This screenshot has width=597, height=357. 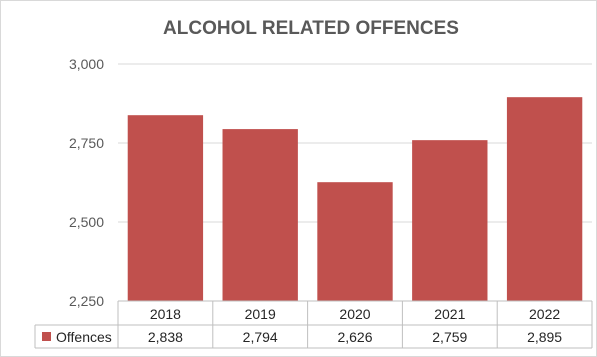 What do you see at coordinates (449, 337) in the screenshot?
I see `data-table-value: 2,759` at bounding box center [449, 337].